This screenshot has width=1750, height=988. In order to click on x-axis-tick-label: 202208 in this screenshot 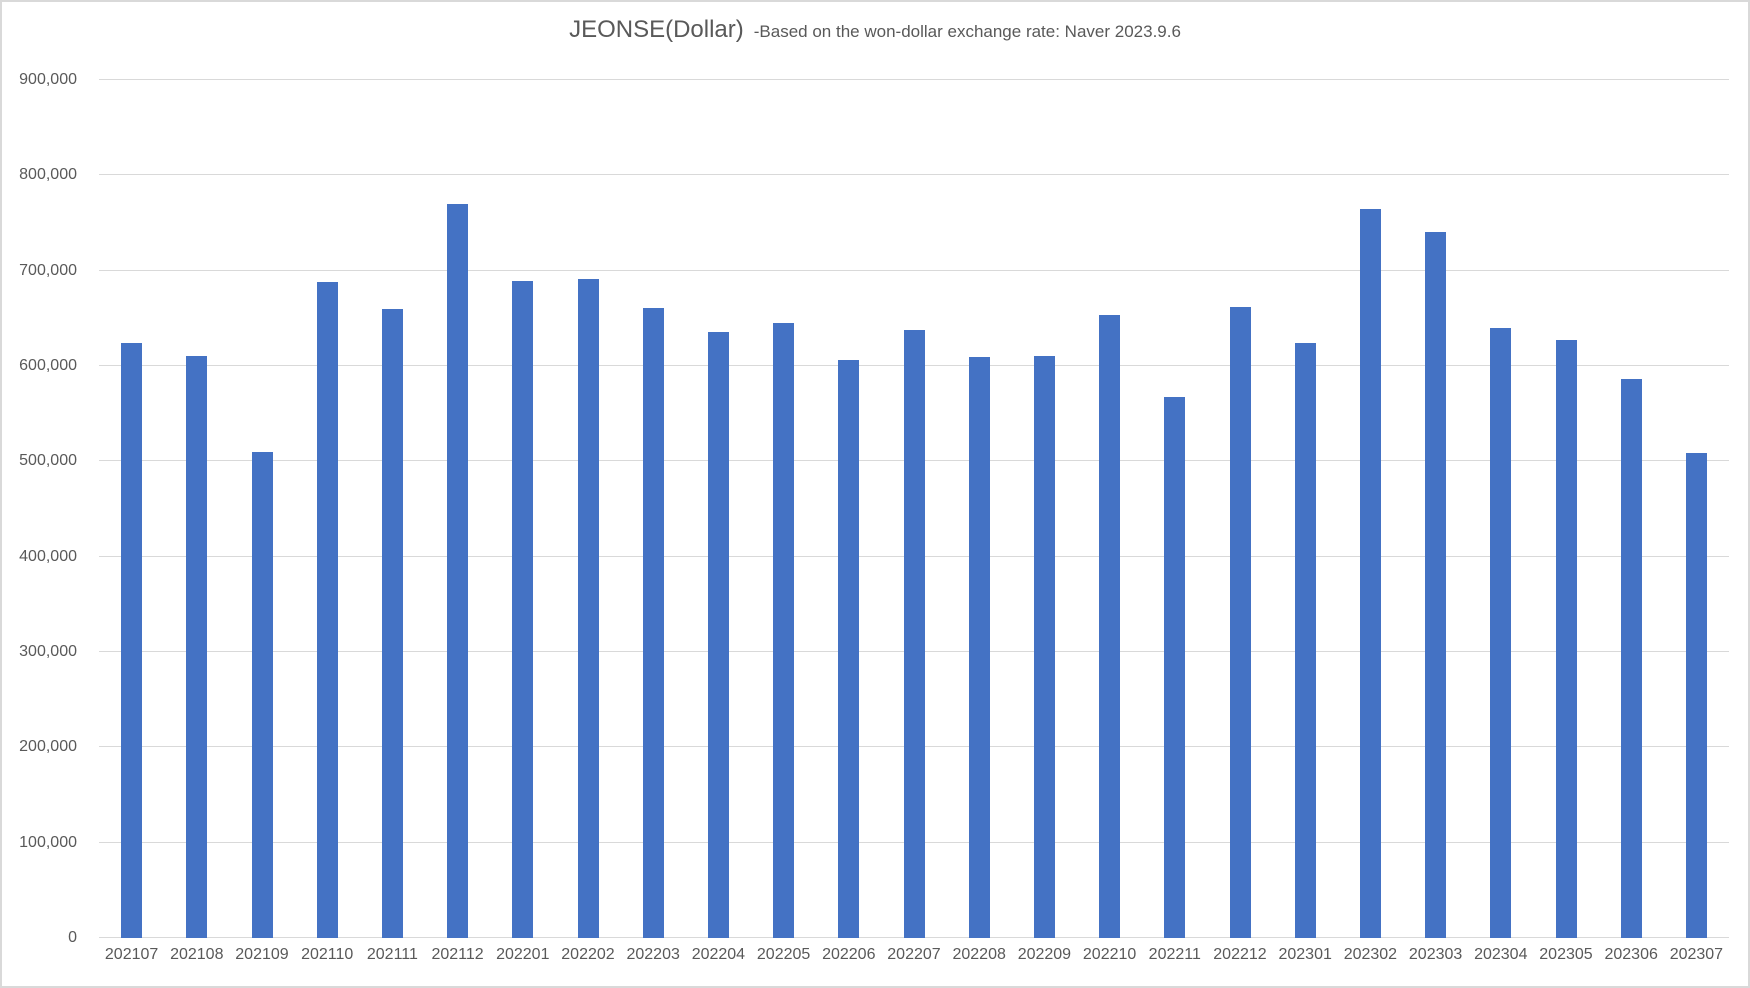, I will do `click(979, 954)`.